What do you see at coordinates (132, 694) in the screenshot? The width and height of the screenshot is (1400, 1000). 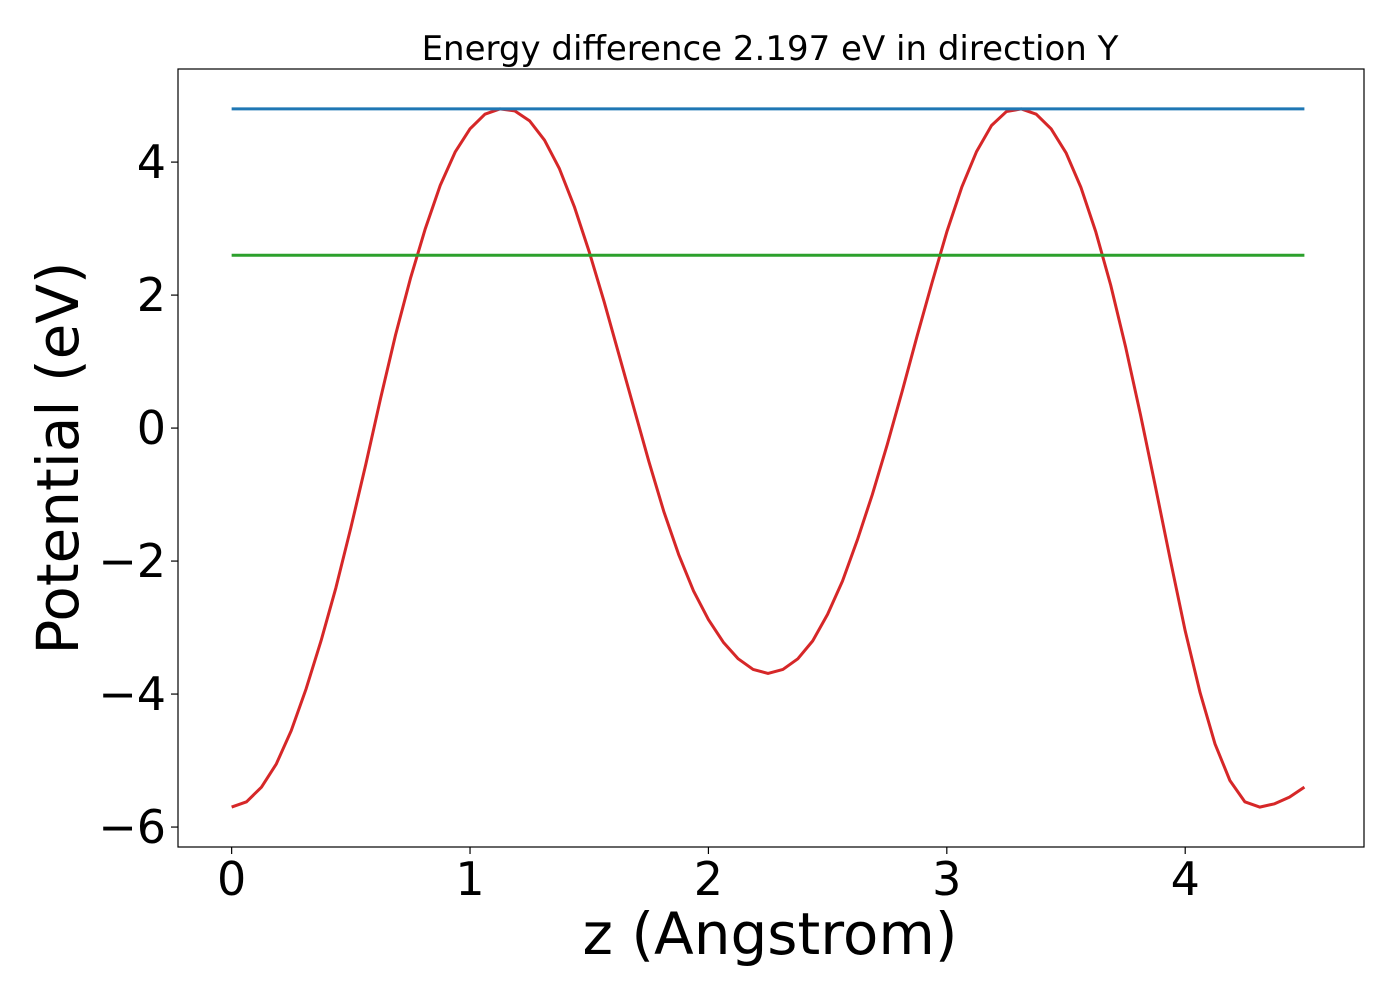 I see `y-tick-label: −4` at bounding box center [132, 694].